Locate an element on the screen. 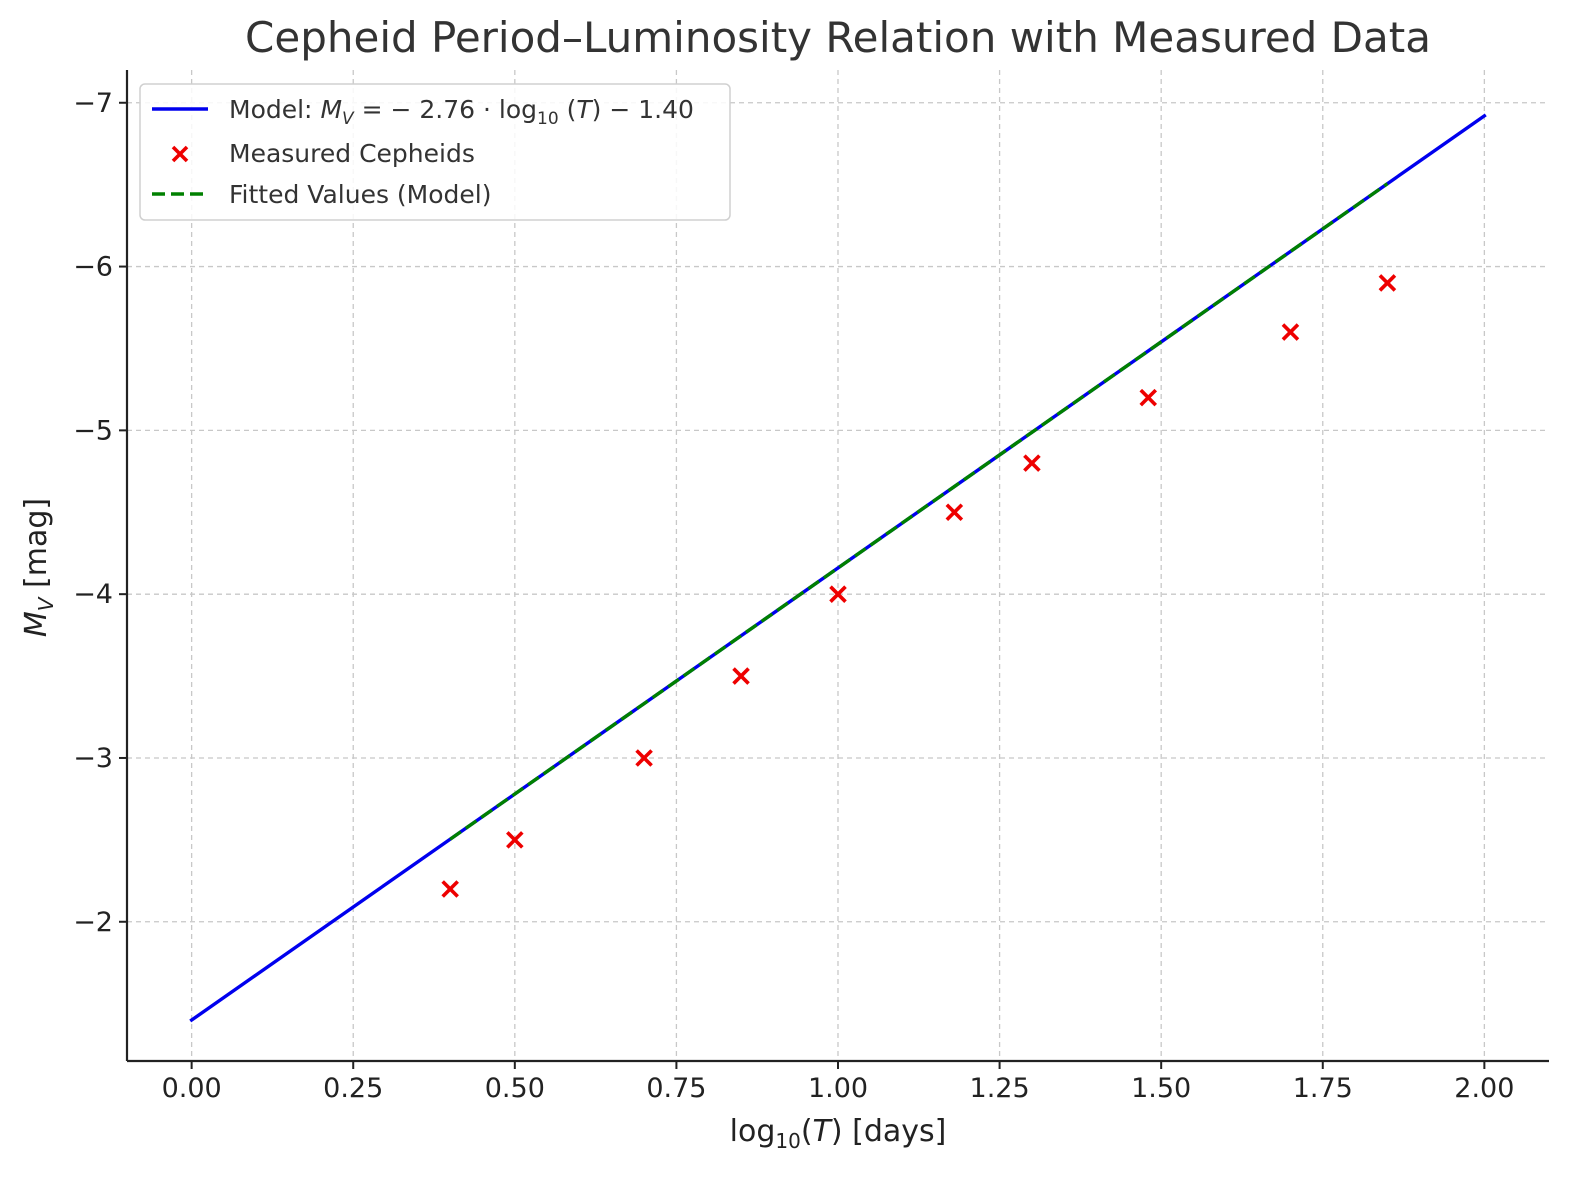  y-tick-label: −3 is located at coordinates (93, 758).